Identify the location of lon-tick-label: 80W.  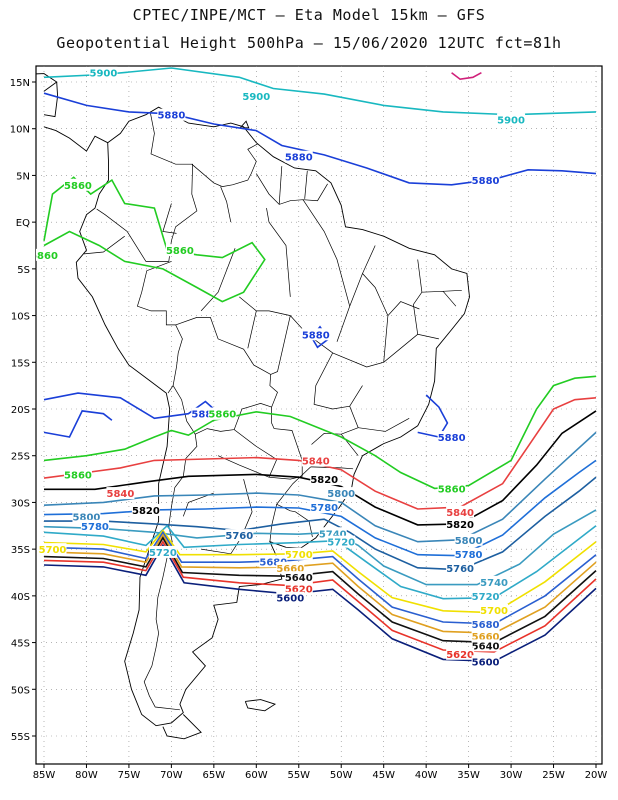
(86, 775).